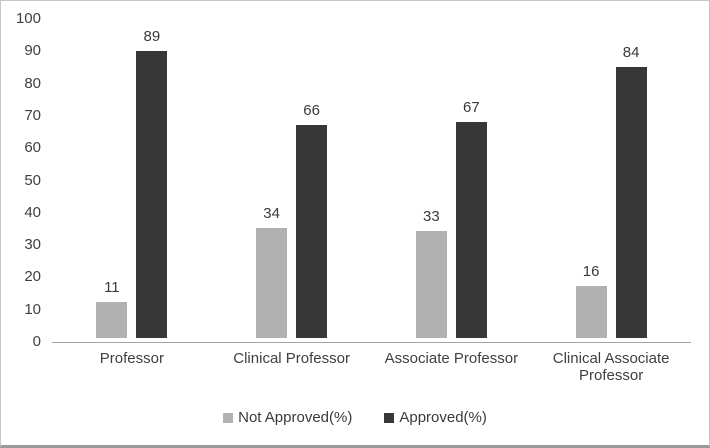 The width and height of the screenshot is (710, 448). What do you see at coordinates (295, 417) in the screenshot?
I see `legend-label: Not Approved(%)` at bounding box center [295, 417].